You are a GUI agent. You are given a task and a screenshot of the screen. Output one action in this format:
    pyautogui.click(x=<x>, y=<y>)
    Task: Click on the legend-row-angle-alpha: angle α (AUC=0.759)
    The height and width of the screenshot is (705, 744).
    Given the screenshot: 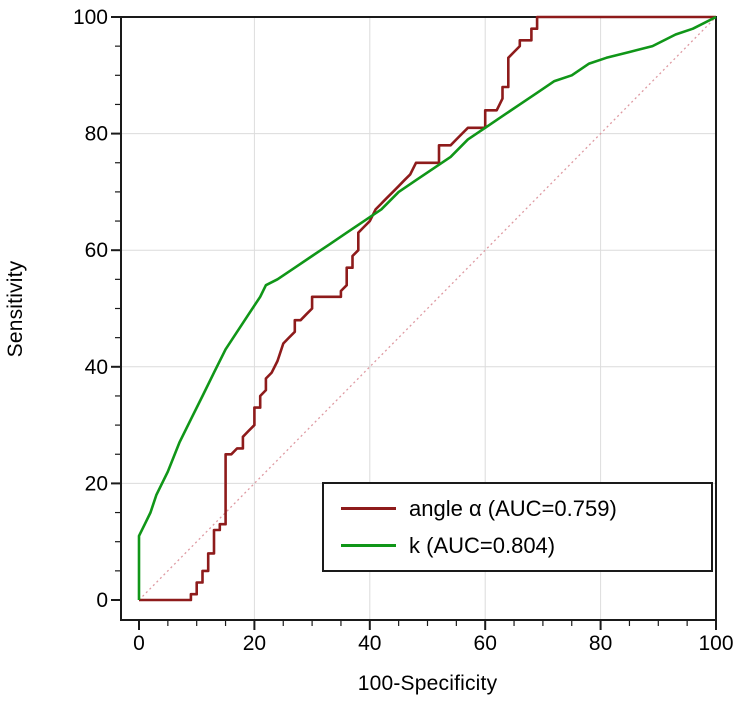 What is the action you would take?
    pyautogui.click(x=526, y=509)
    